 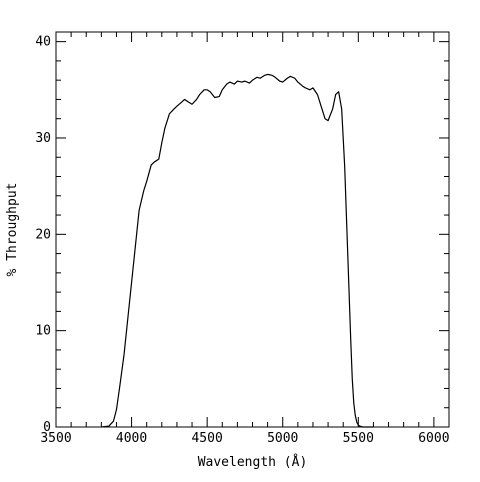 I want to click on x-tick-label: 5000, so click(x=282, y=438).